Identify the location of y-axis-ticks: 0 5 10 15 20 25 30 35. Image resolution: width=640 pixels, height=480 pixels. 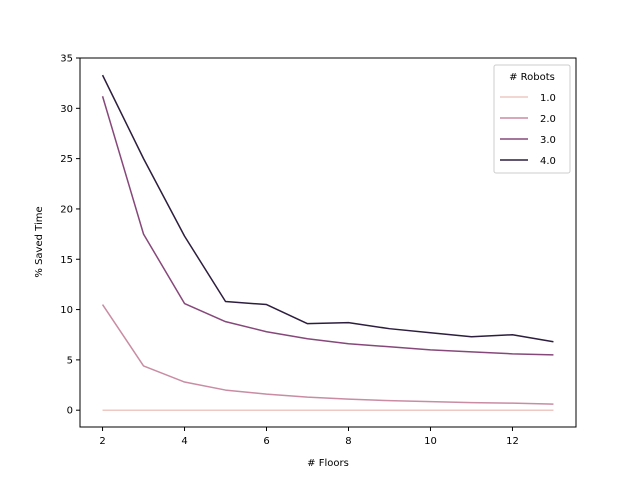
(70, 235).